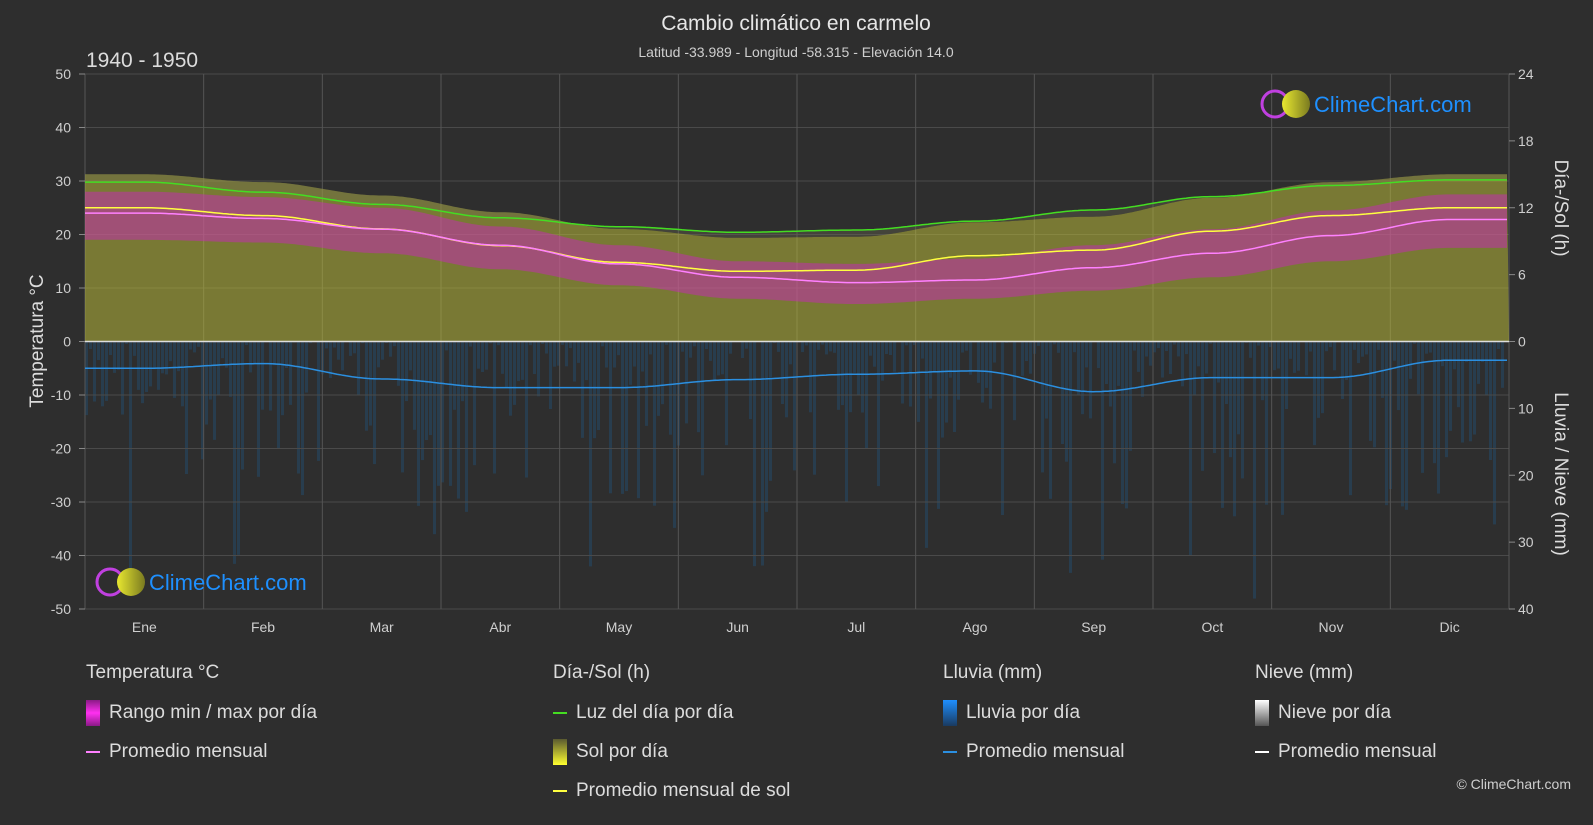 This screenshot has width=1593, height=825. What do you see at coordinates (1023, 712) in the screenshot?
I see `legend-label: Lluvia por día` at bounding box center [1023, 712].